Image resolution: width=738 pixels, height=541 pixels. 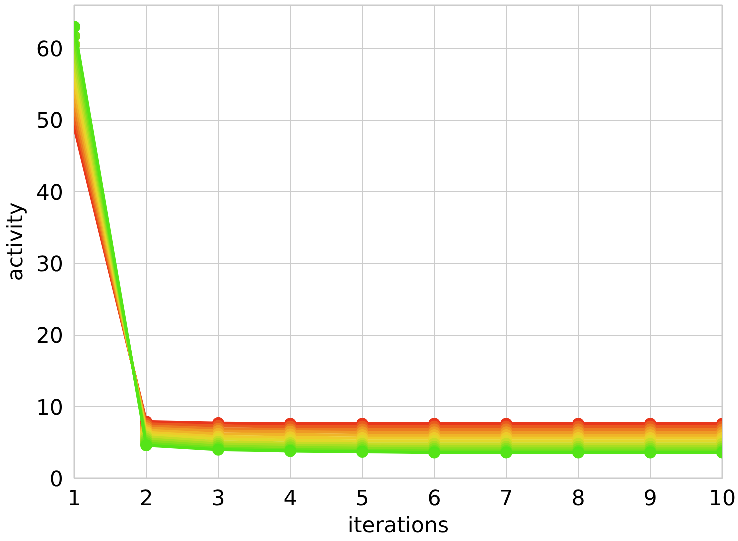 I want to click on x-axis-title: iterations, so click(x=399, y=526).